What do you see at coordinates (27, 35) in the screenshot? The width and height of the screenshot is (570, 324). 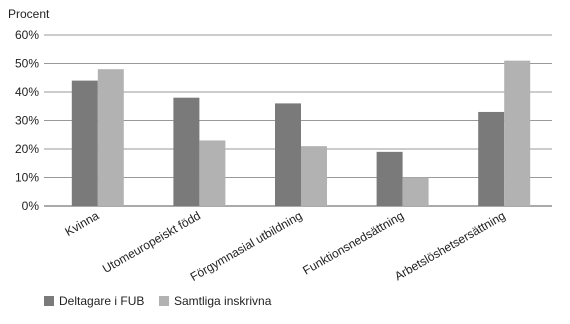 I see `y-tick-label: 60%` at bounding box center [27, 35].